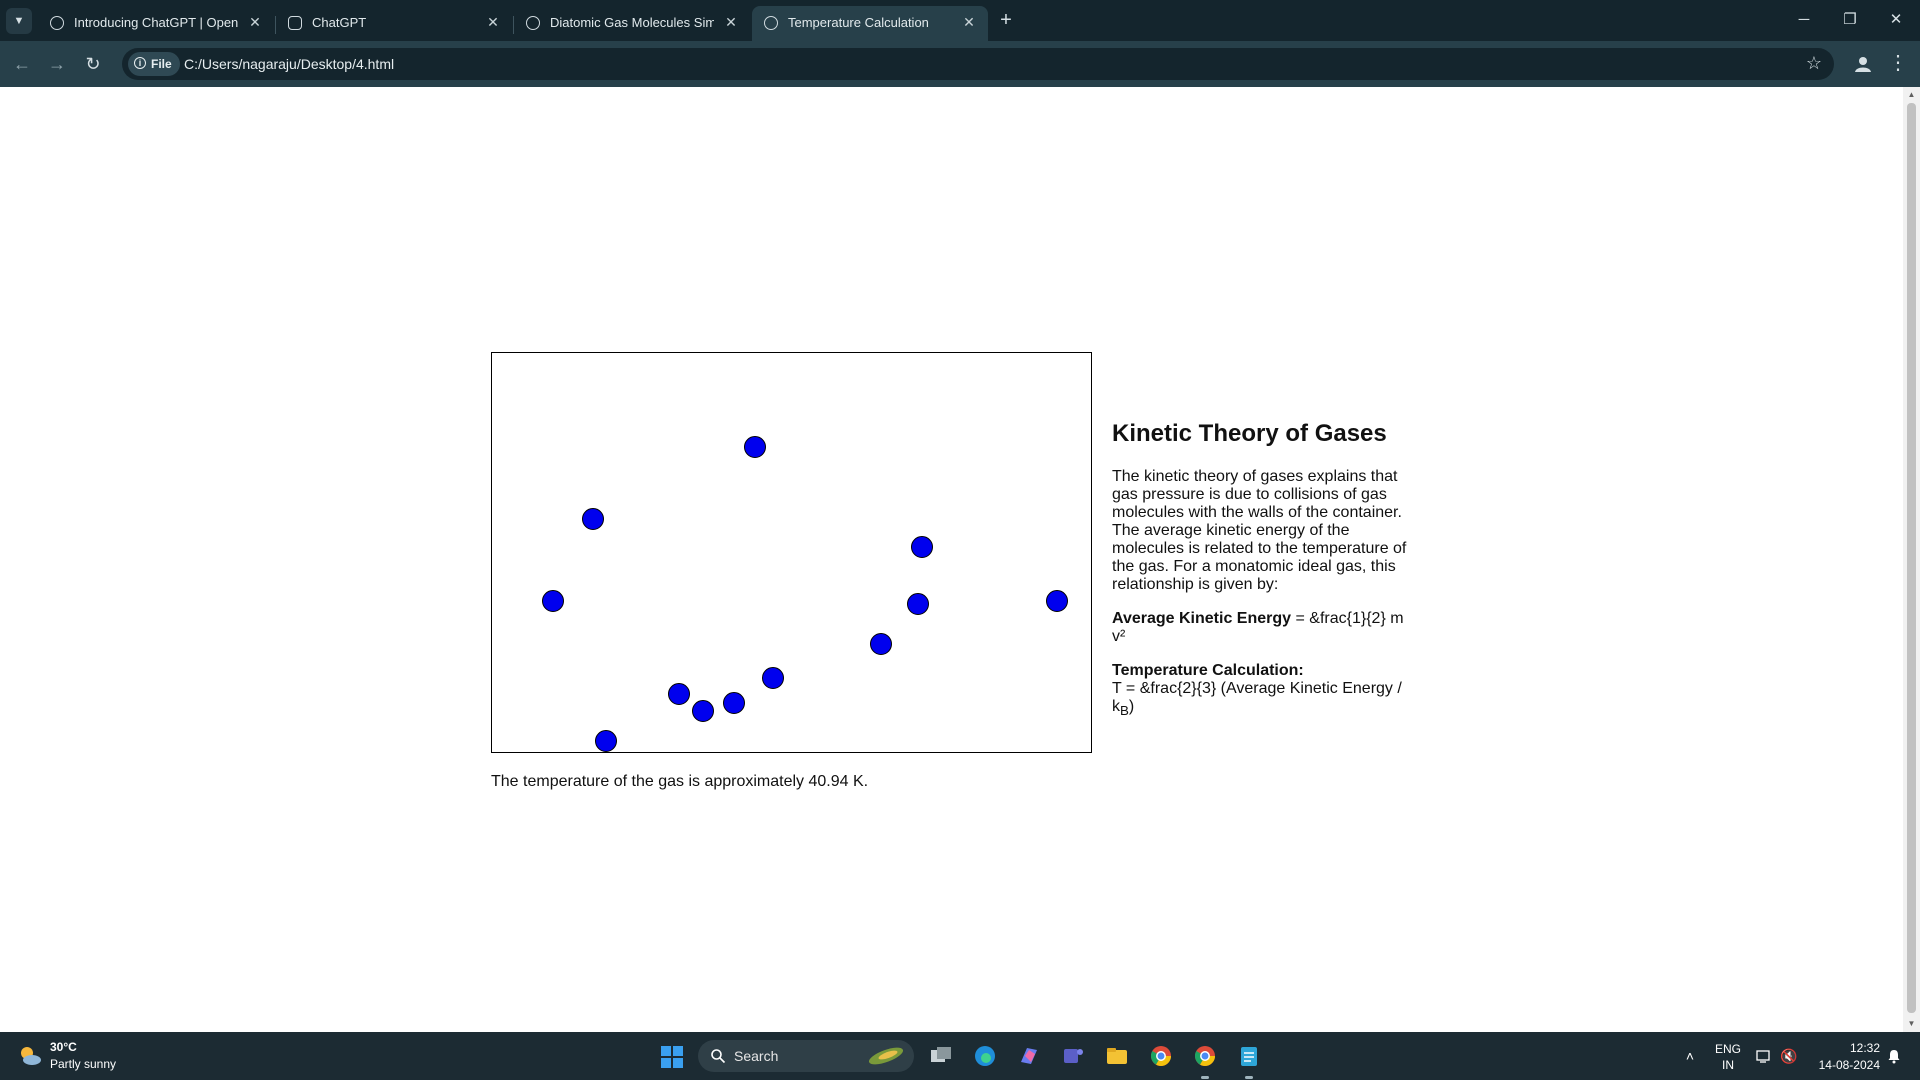  I want to click on notepad-icon, so click(1249, 1056).